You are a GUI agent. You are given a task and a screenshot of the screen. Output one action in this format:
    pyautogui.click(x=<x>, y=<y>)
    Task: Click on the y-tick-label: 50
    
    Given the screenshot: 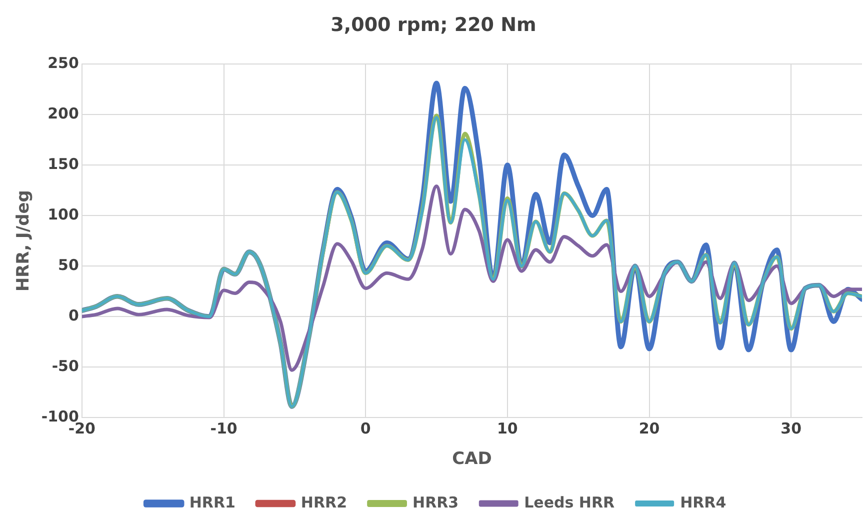 What is the action you would take?
    pyautogui.click(x=68, y=265)
    